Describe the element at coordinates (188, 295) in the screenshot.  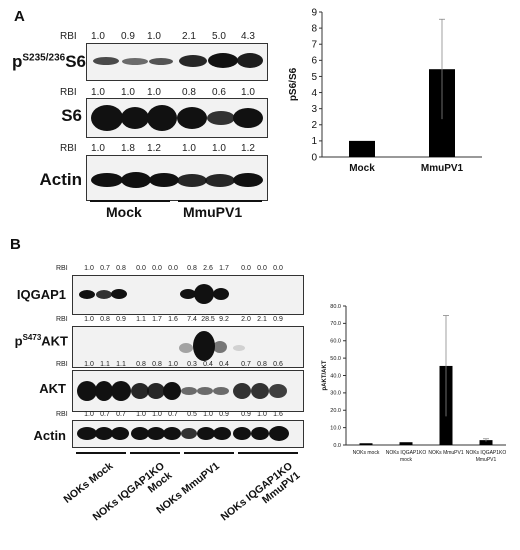
I see `blot-iqgap1` at that location.